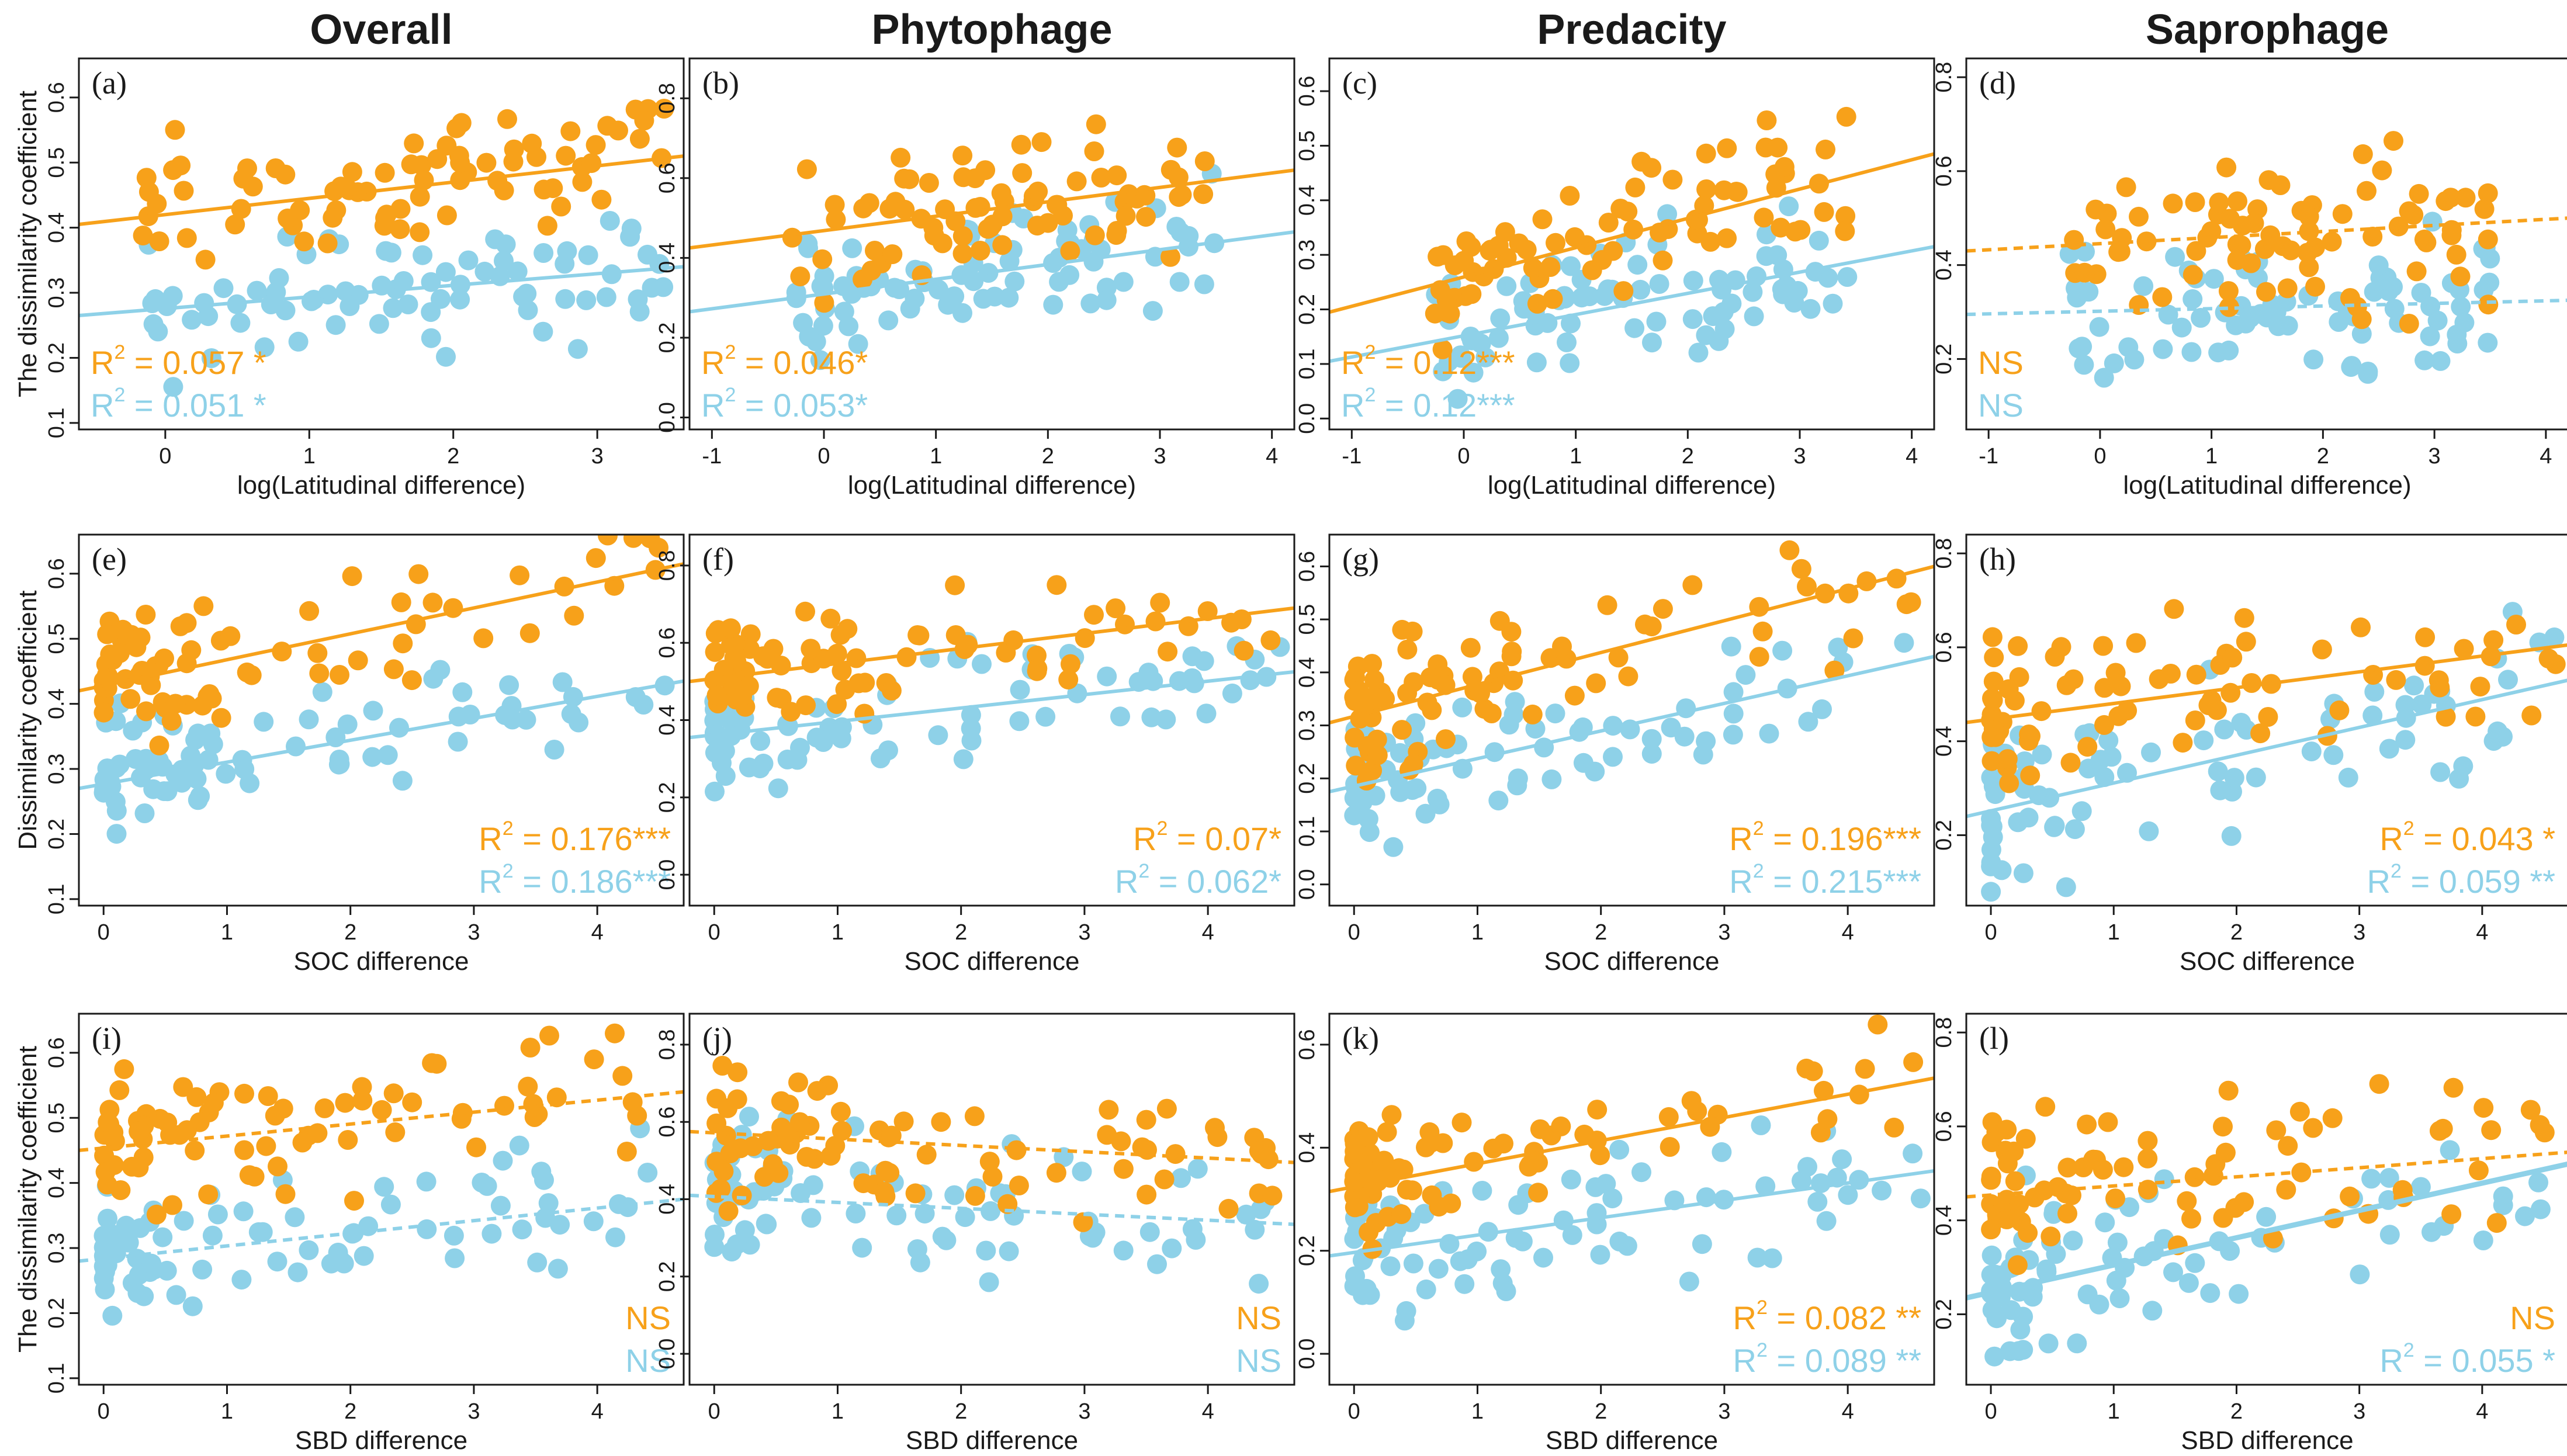 The width and height of the screenshot is (2567, 1456). What do you see at coordinates (992, 209) in the screenshot?
I see `panel-b-orange-fit-line` at bounding box center [992, 209].